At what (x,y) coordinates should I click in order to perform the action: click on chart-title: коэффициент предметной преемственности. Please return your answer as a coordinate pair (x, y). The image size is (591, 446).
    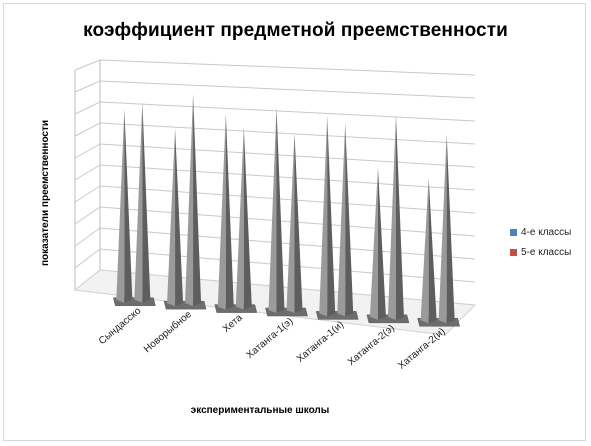
    Looking at the image, I should click on (295, 30).